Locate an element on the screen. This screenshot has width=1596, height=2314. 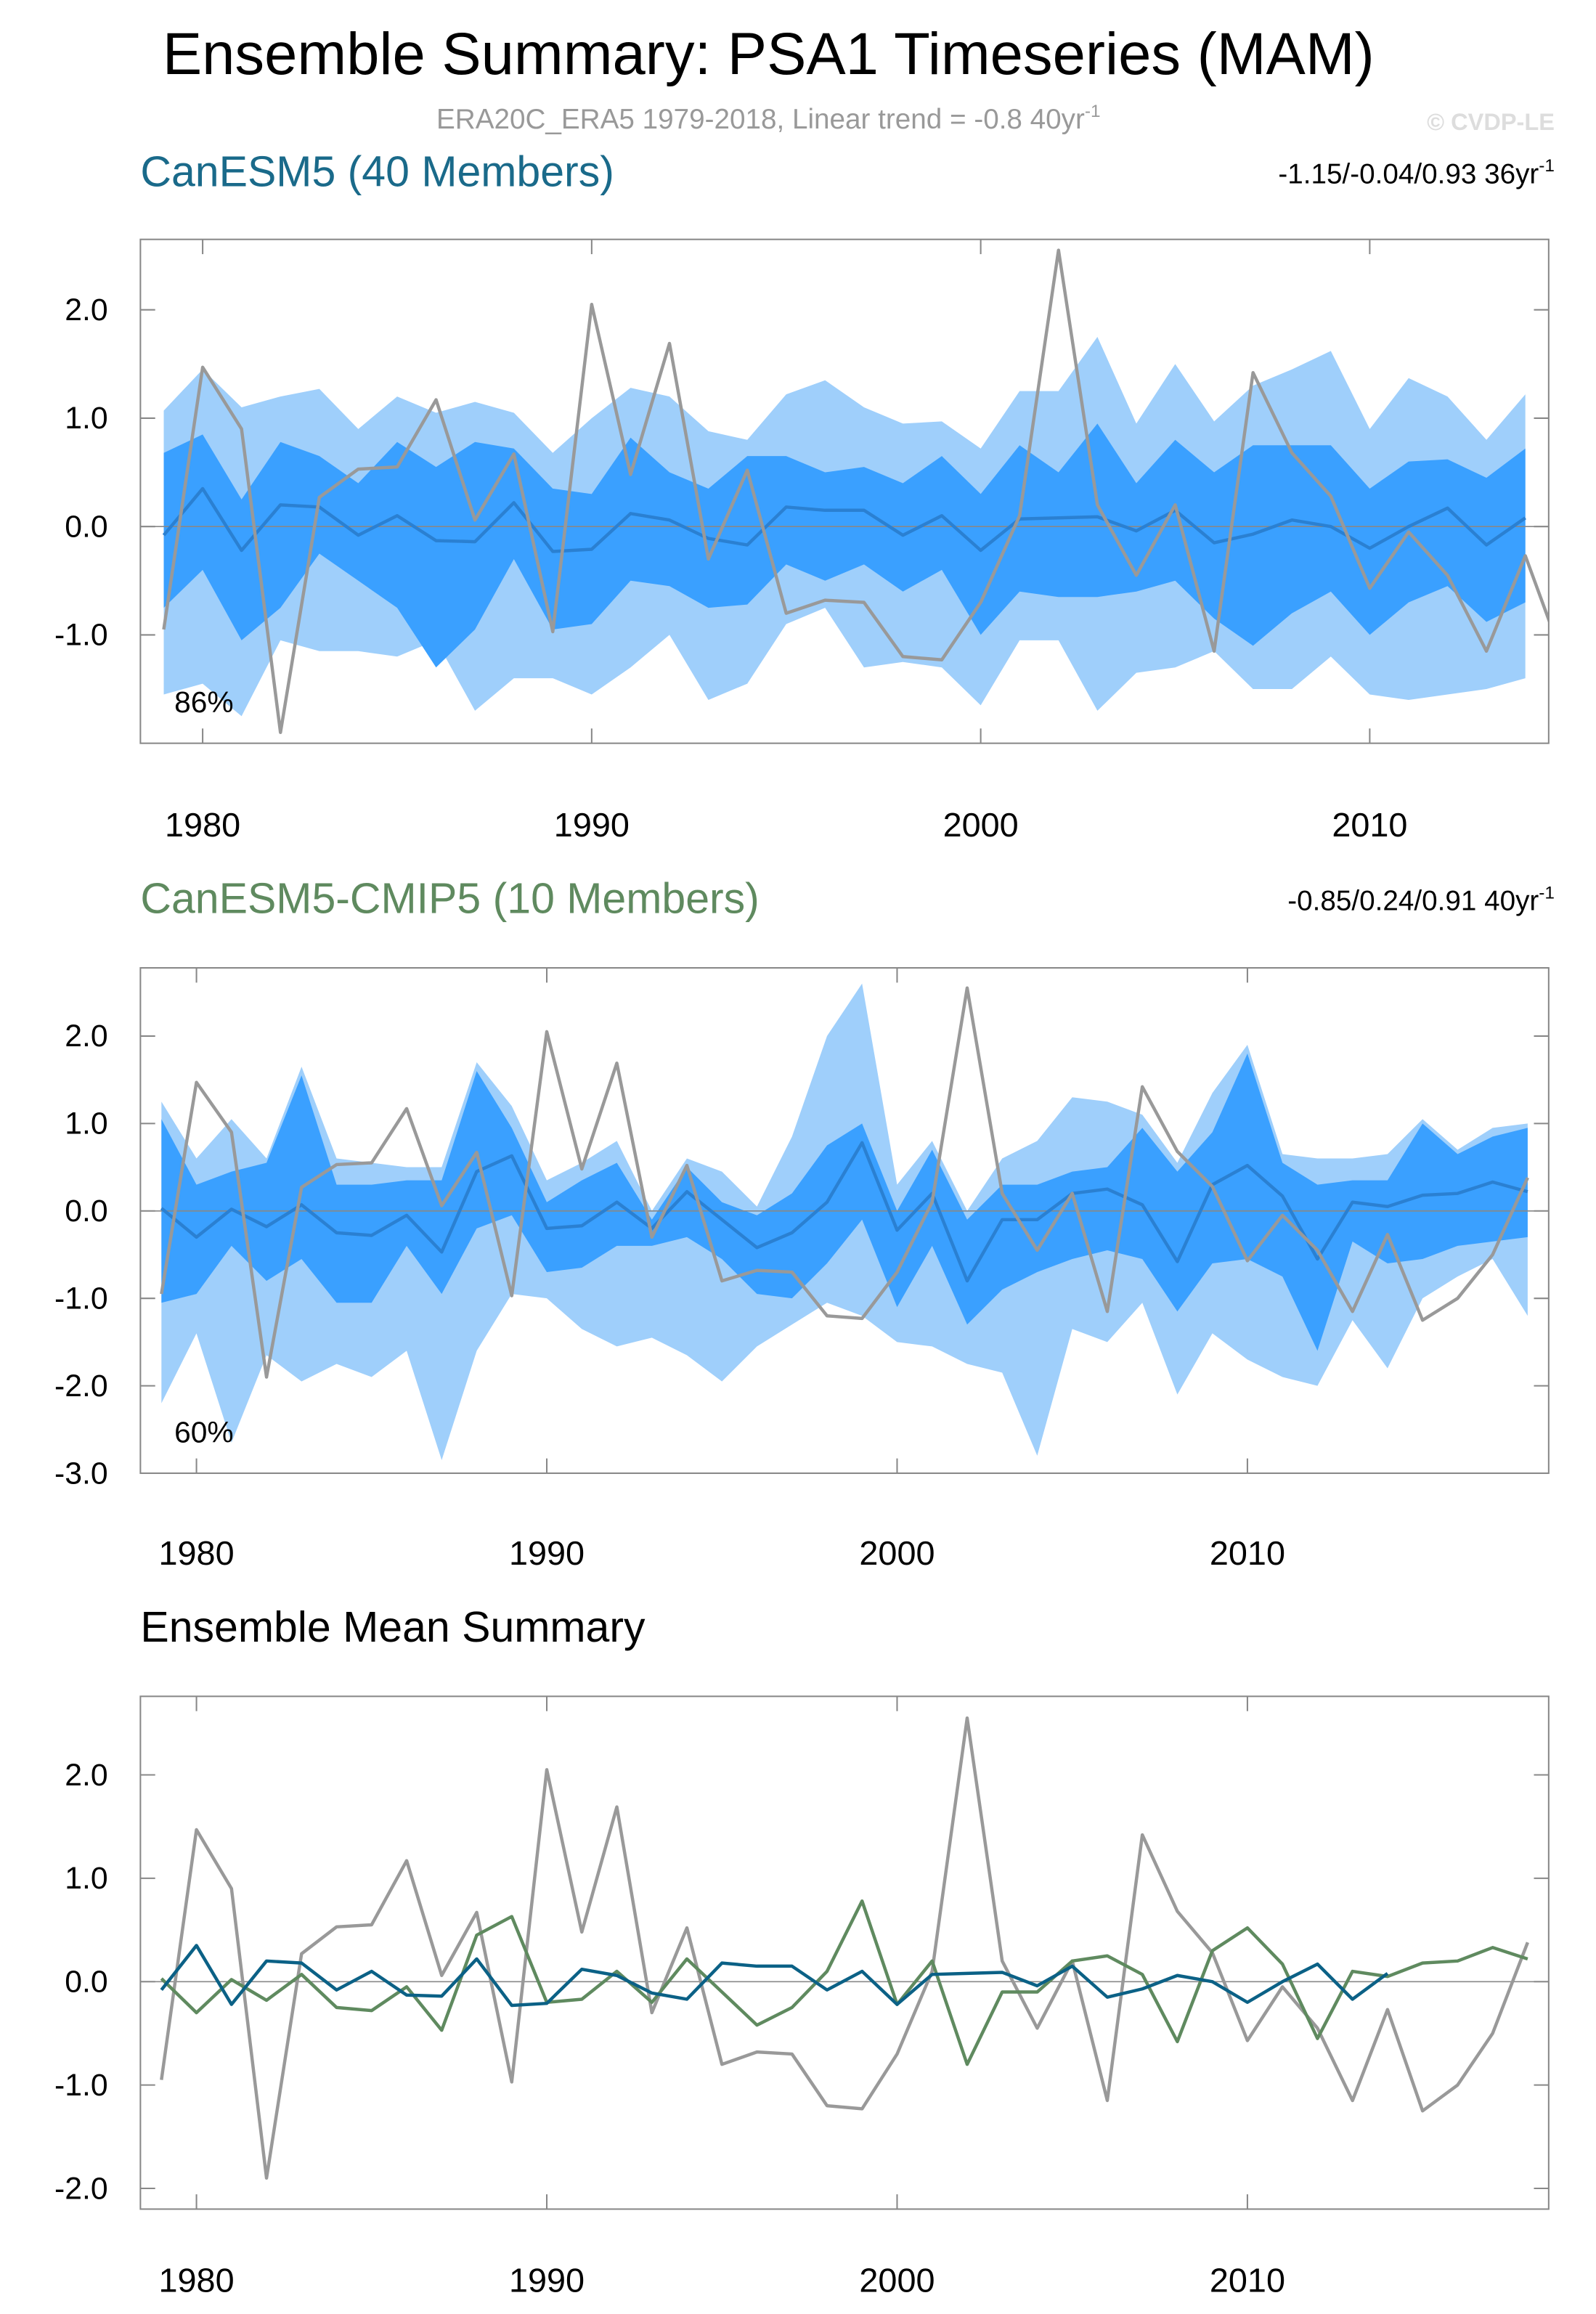
panel-stats: -1.15/-0.04/0.93 36yr-1 is located at coordinates (1416, 173).